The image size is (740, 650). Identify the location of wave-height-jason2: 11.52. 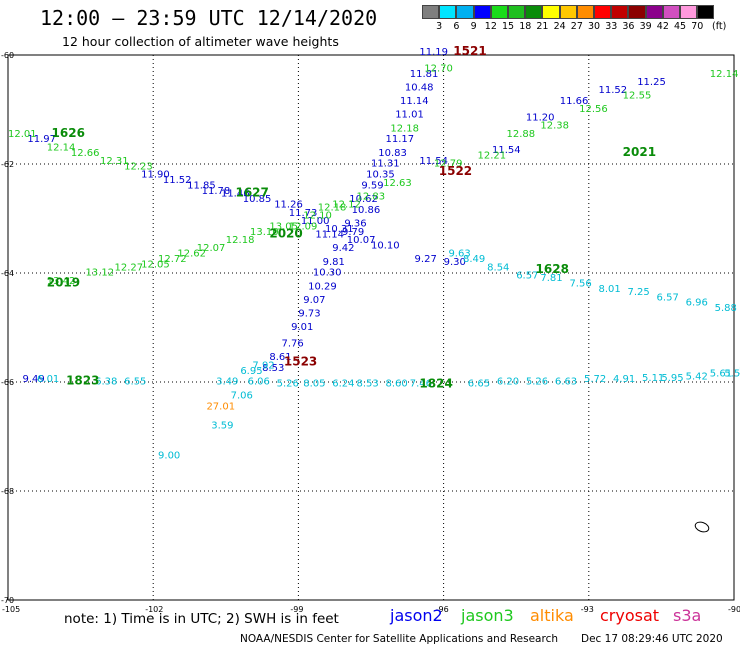
(177, 180).